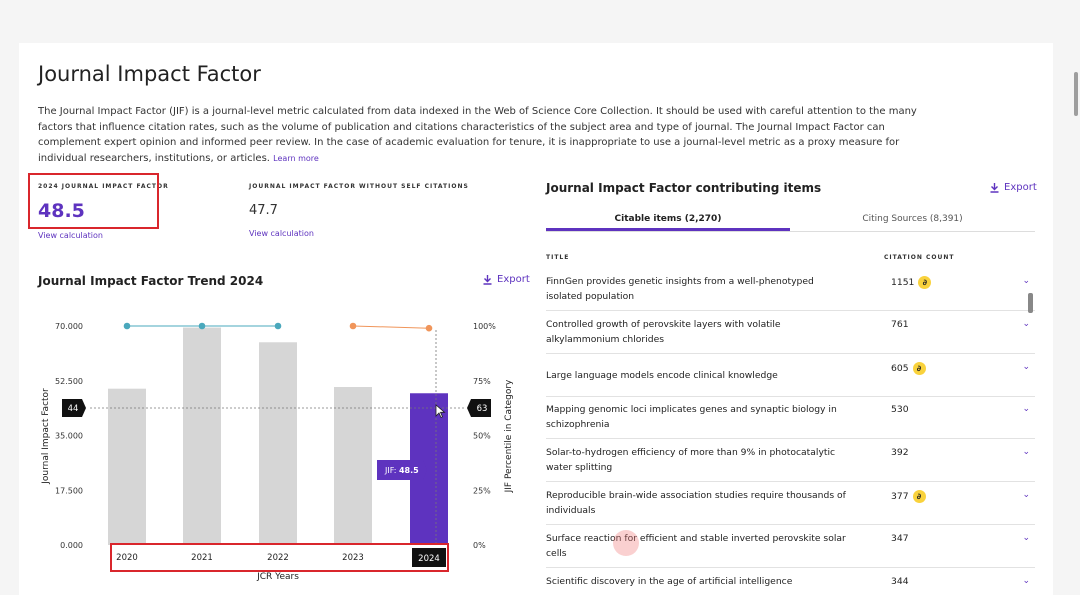 Image resolution: width=1080 pixels, height=595 pixels. What do you see at coordinates (903, 282) in the screenshot?
I see `contrib-row-count: 1151` at bounding box center [903, 282].